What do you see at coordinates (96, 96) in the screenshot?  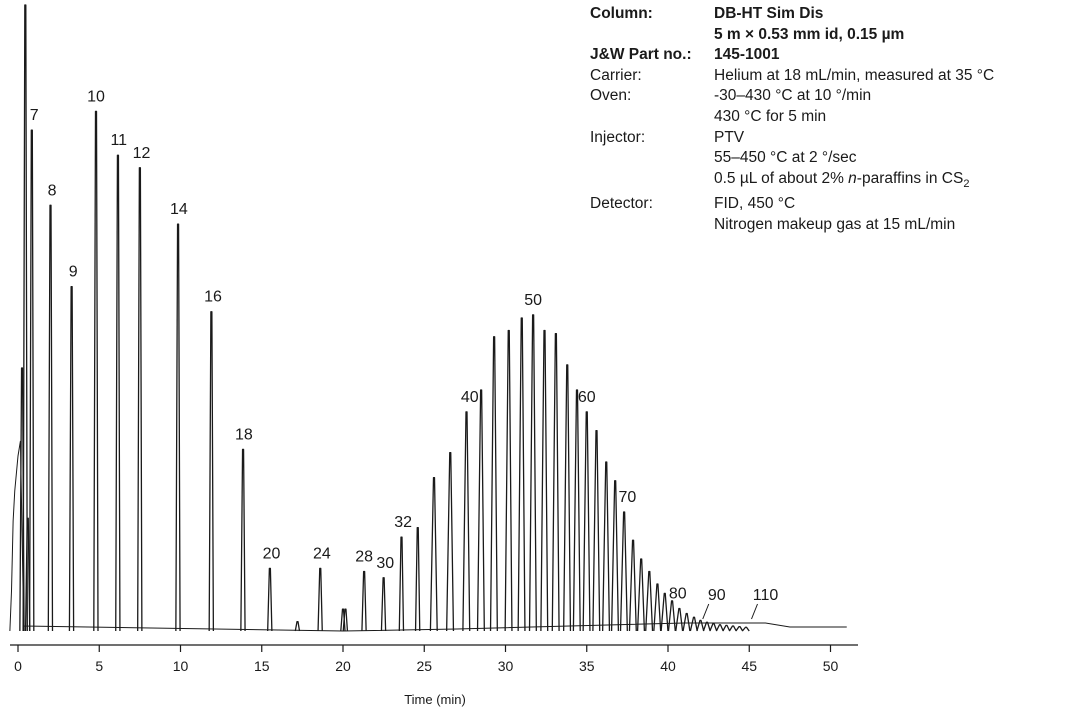 I see `peak-label: 10` at bounding box center [96, 96].